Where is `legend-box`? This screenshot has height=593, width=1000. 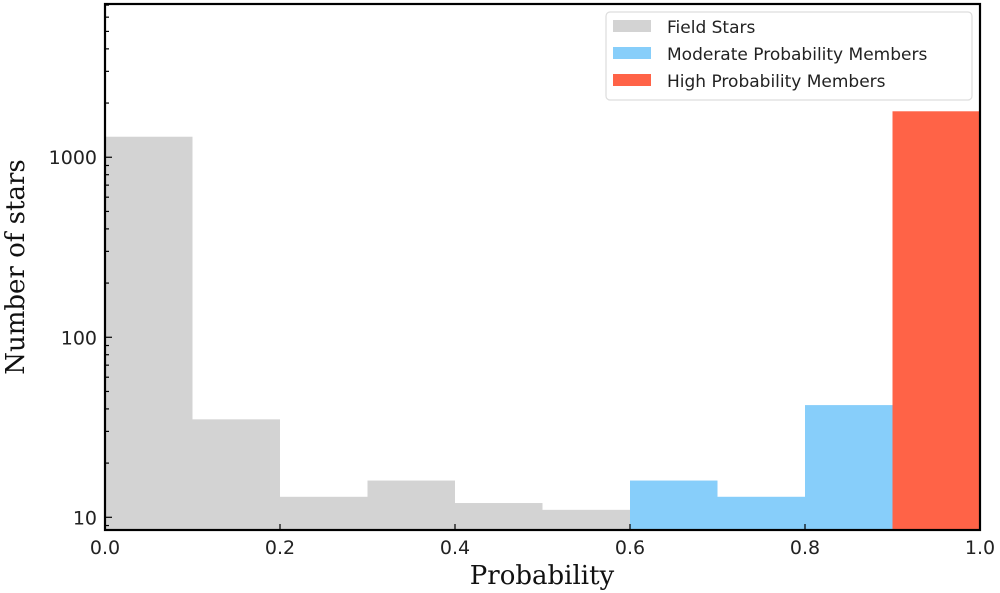 legend-box is located at coordinates (789, 56).